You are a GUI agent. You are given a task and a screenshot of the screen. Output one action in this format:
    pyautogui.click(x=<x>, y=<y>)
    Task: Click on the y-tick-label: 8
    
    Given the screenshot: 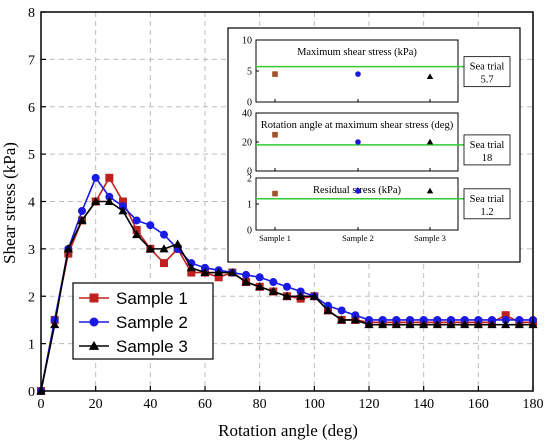 What is the action you would take?
    pyautogui.click(x=31, y=13)
    